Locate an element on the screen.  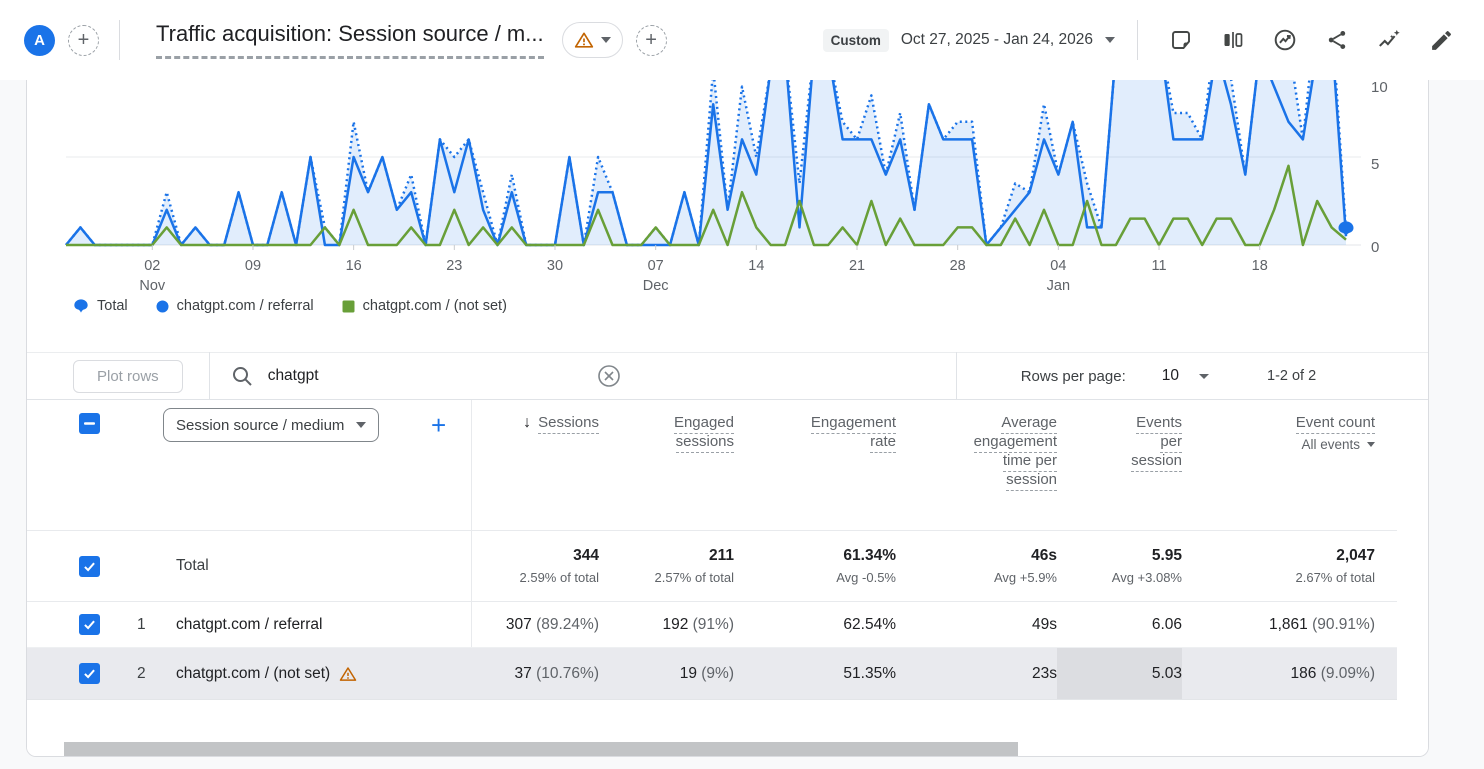
legend-label: chatgpt.com / referral is located at coordinates (245, 306).